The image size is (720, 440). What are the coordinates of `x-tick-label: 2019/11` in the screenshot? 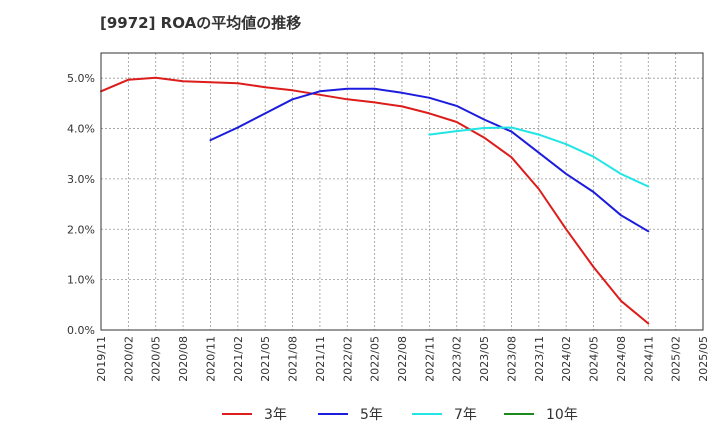 It's located at (101, 359).